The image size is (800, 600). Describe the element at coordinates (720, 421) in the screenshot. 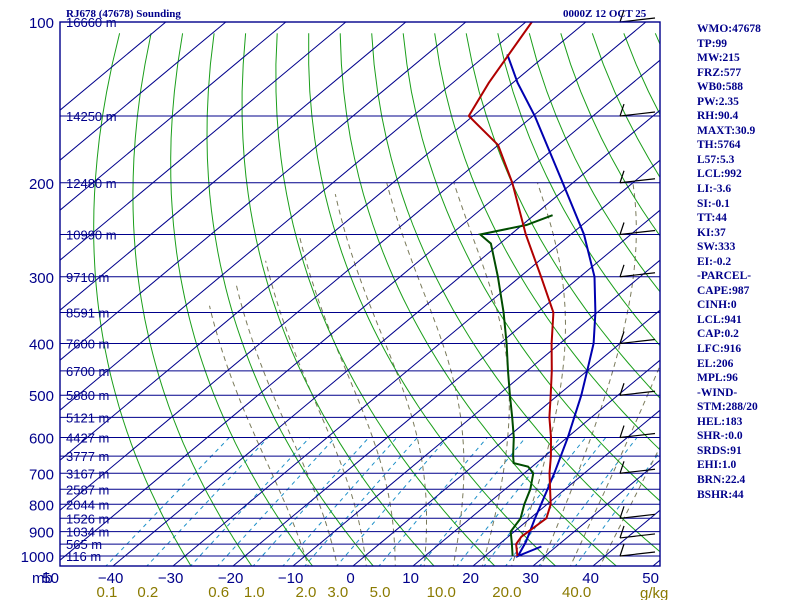

I see `index-item: HEL:183` at that location.